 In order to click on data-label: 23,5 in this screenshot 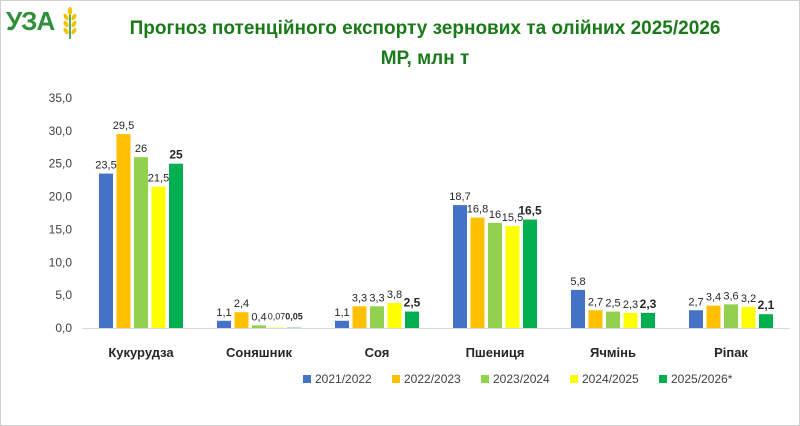, I will do `click(105, 166)`.